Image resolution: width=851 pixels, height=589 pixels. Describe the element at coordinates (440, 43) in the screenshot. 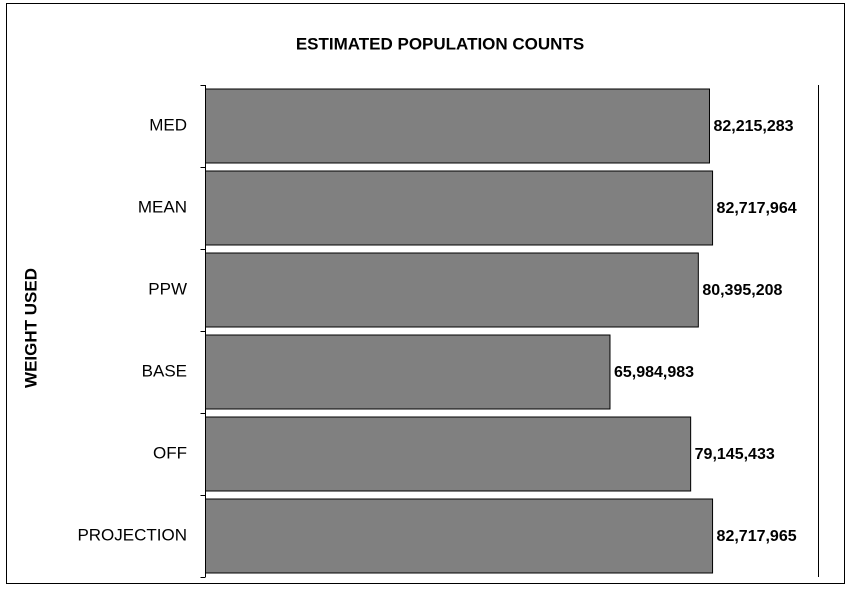

I see `chart-title: ESTIMATED POPULATION COUNTS` at that location.